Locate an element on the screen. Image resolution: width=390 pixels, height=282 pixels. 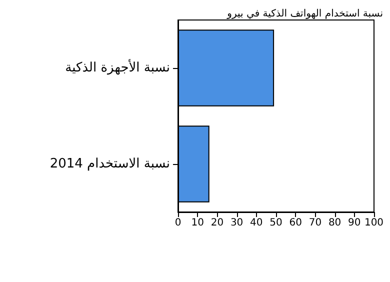
x-tick-label: 30 is located at coordinates (237, 223).